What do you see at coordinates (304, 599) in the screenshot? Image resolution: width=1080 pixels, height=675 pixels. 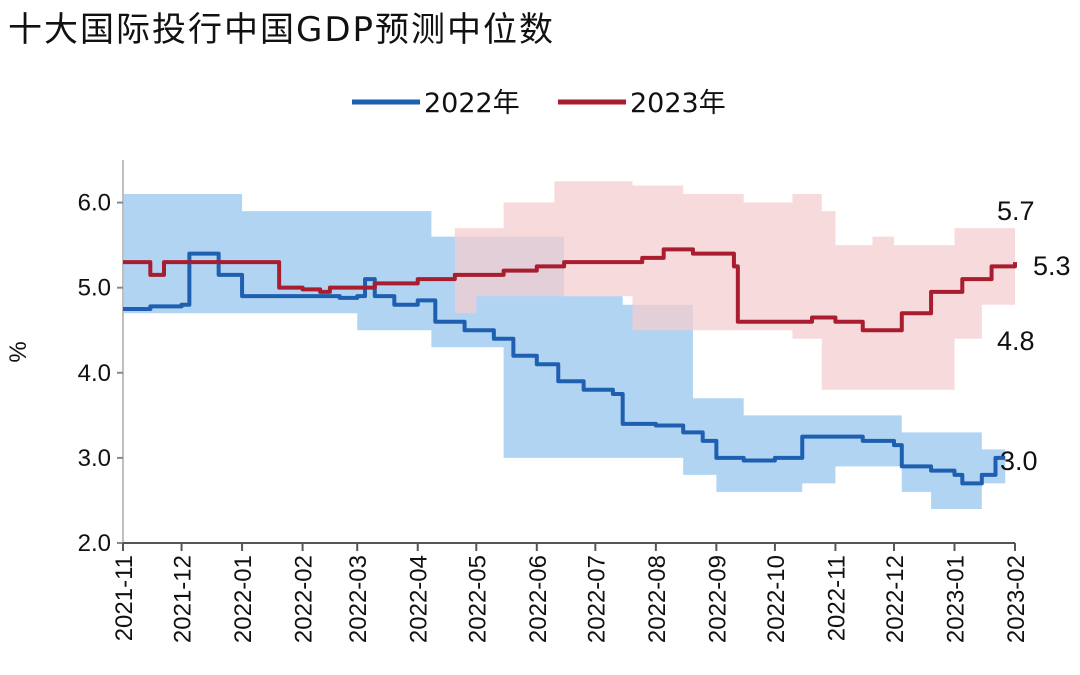 I see `x-tick-label: 2022-02` at bounding box center [304, 599].